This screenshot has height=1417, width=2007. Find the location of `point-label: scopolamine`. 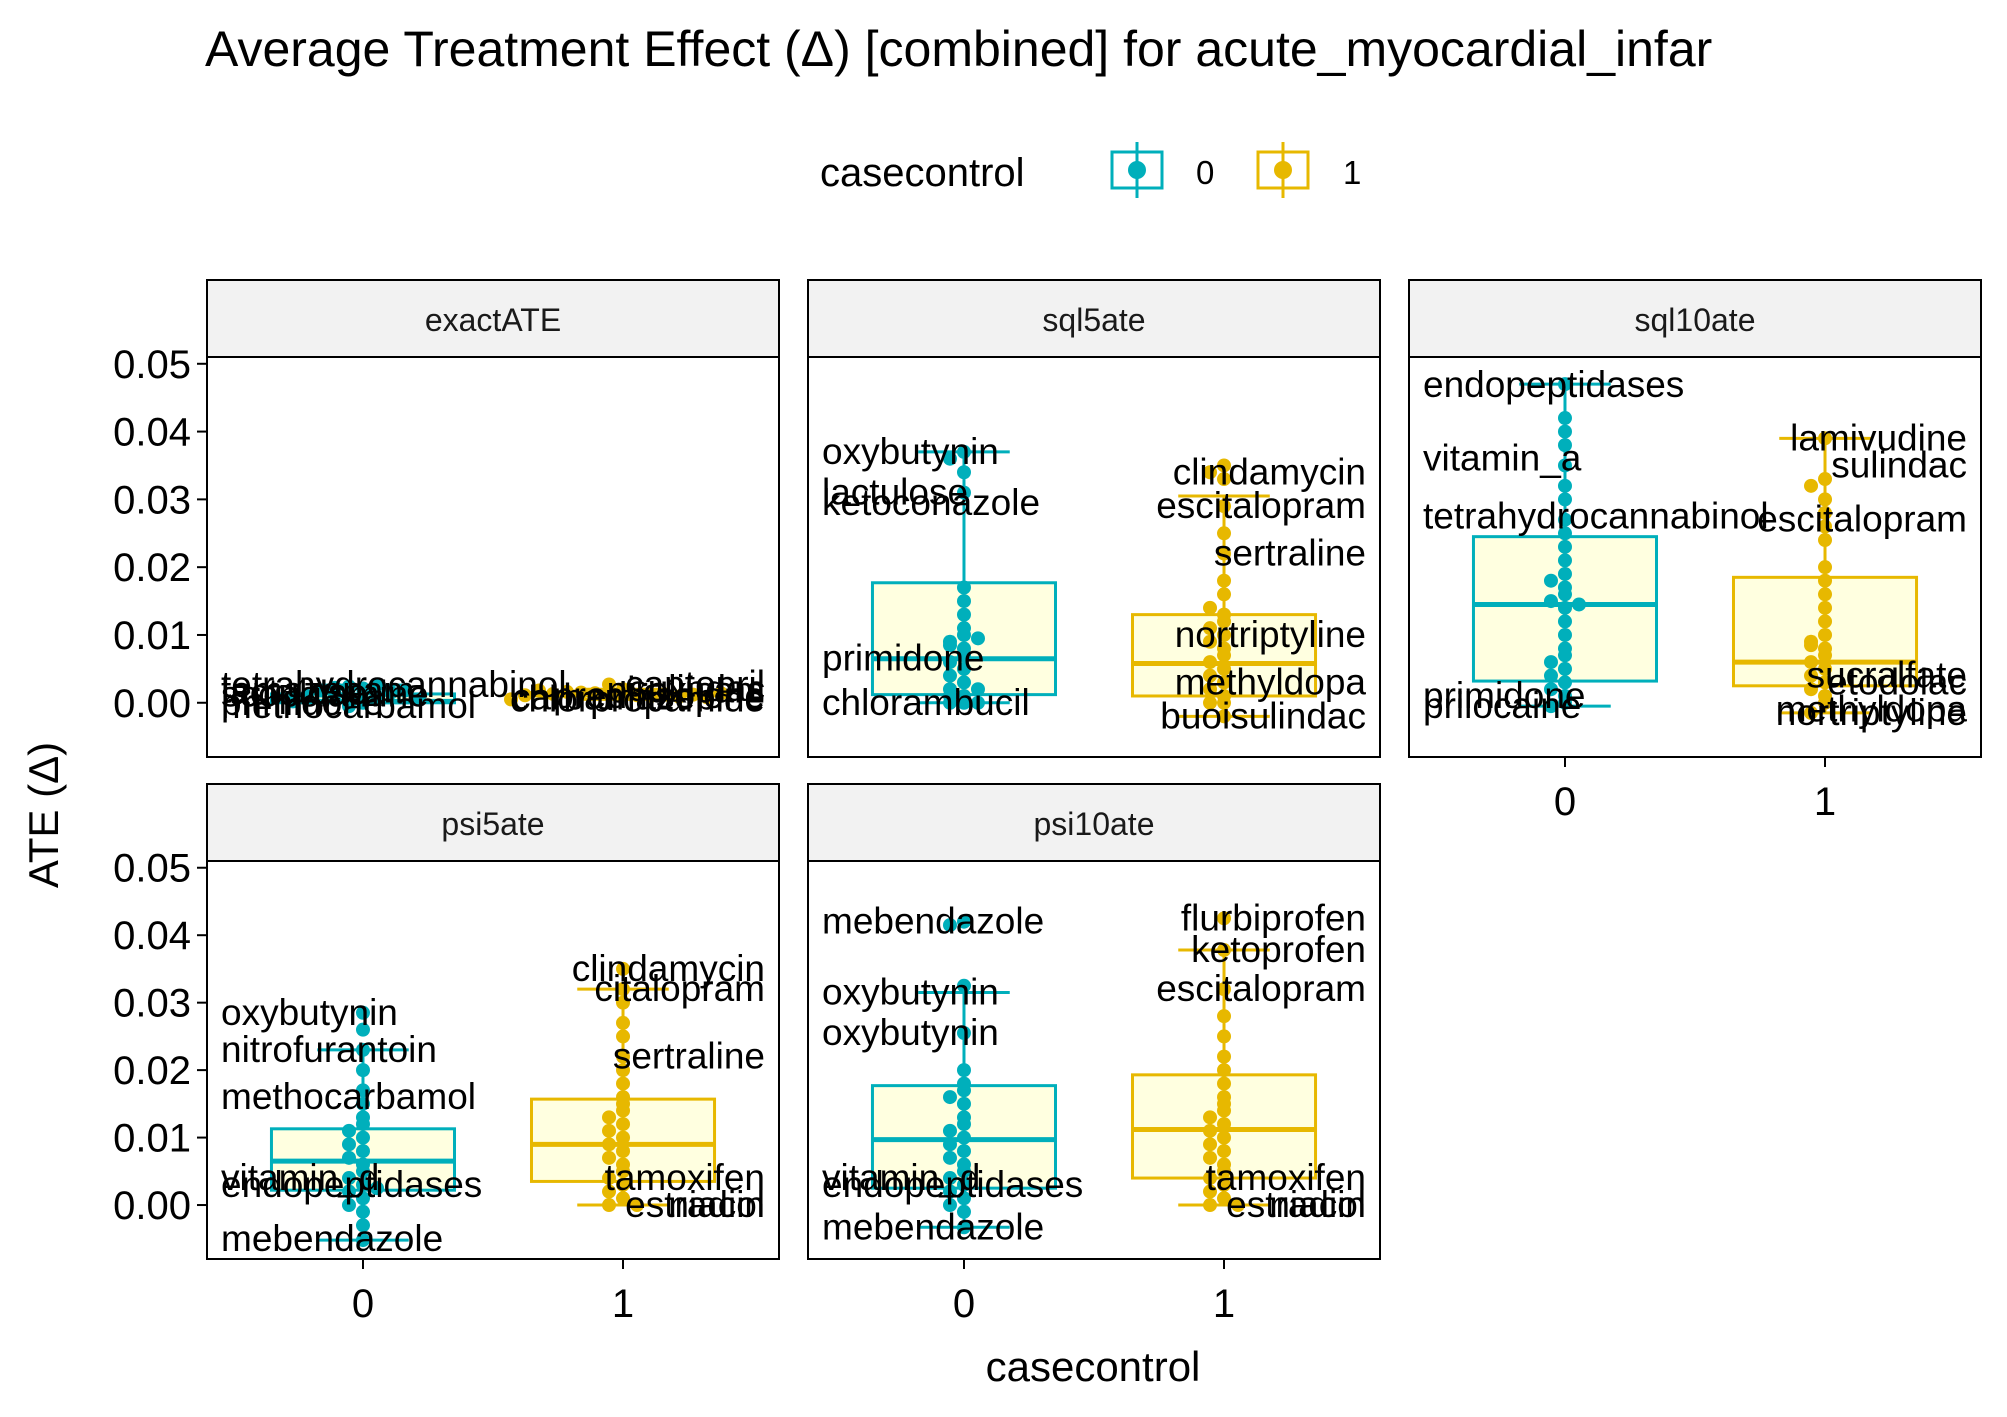

point-label: scopolamine is located at coordinates (325, 694).